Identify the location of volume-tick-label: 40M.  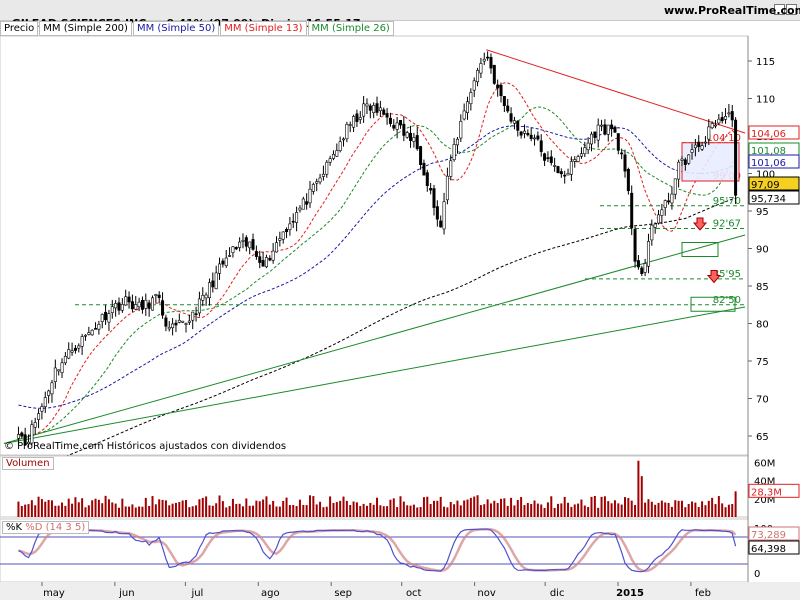
(764, 482).